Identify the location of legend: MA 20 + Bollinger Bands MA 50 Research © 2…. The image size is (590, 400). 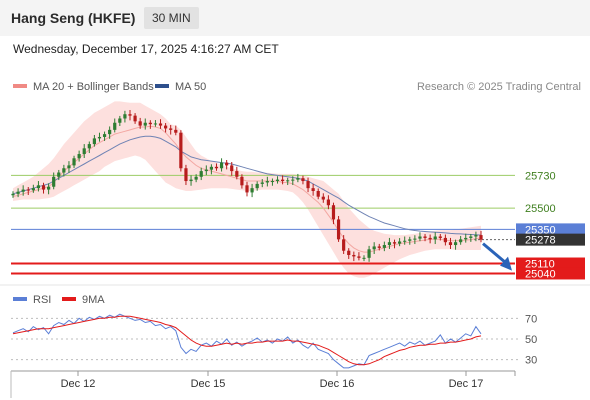
(297, 87).